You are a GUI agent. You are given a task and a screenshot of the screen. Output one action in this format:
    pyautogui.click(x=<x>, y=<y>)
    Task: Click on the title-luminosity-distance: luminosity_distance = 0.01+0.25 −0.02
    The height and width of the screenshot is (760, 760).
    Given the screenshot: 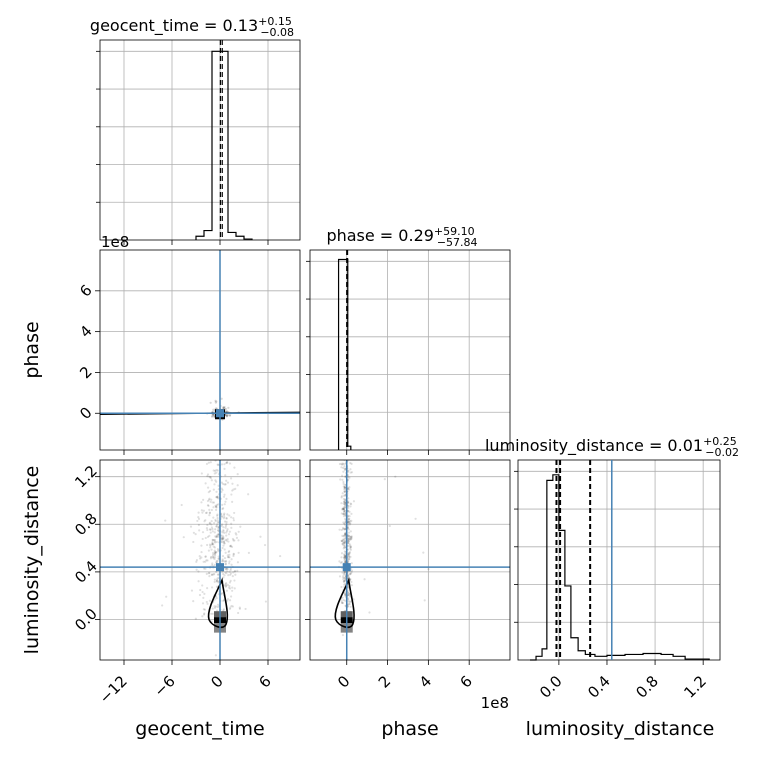 What is the action you would take?
    pyautogui.click(x=612, y=447)
    